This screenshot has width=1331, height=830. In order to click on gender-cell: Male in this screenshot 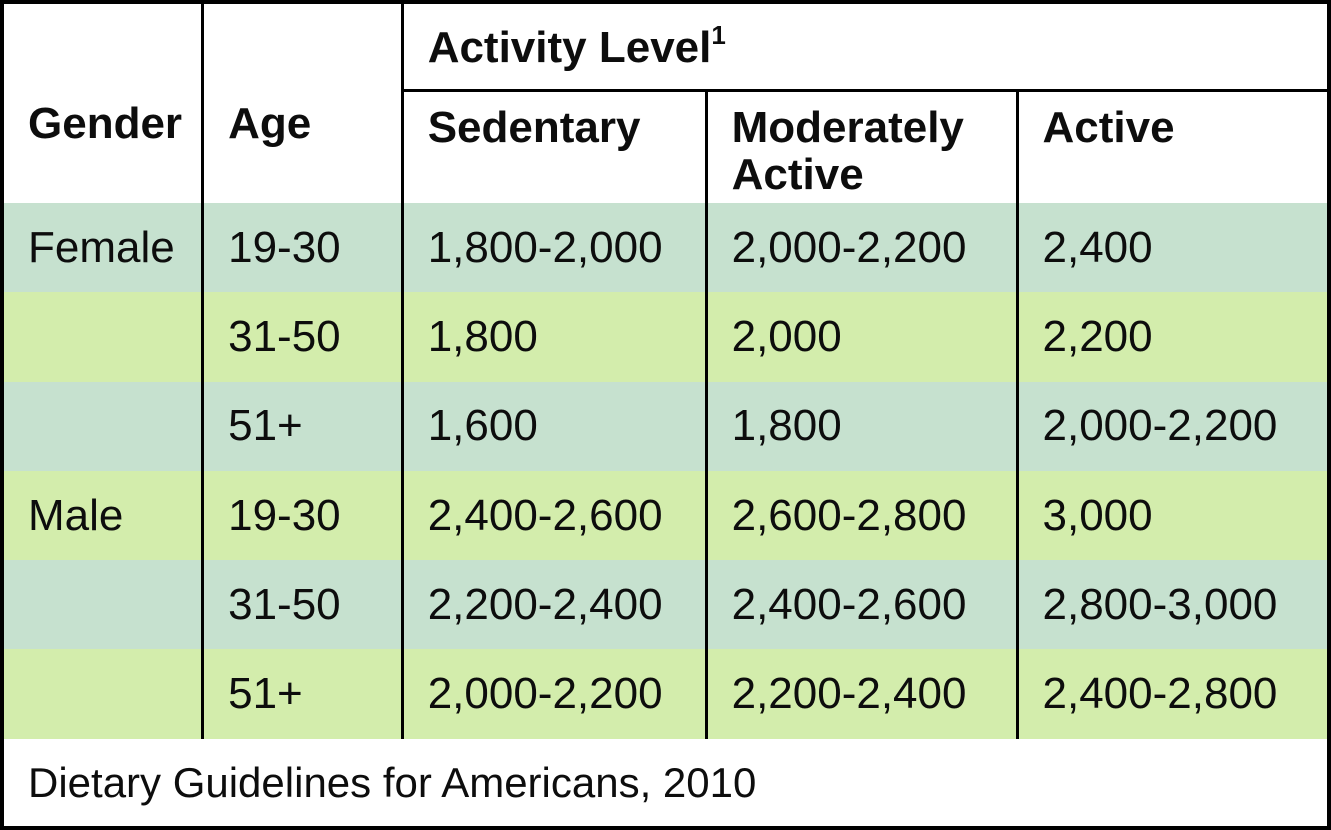, I will do `click(102, 515)`.